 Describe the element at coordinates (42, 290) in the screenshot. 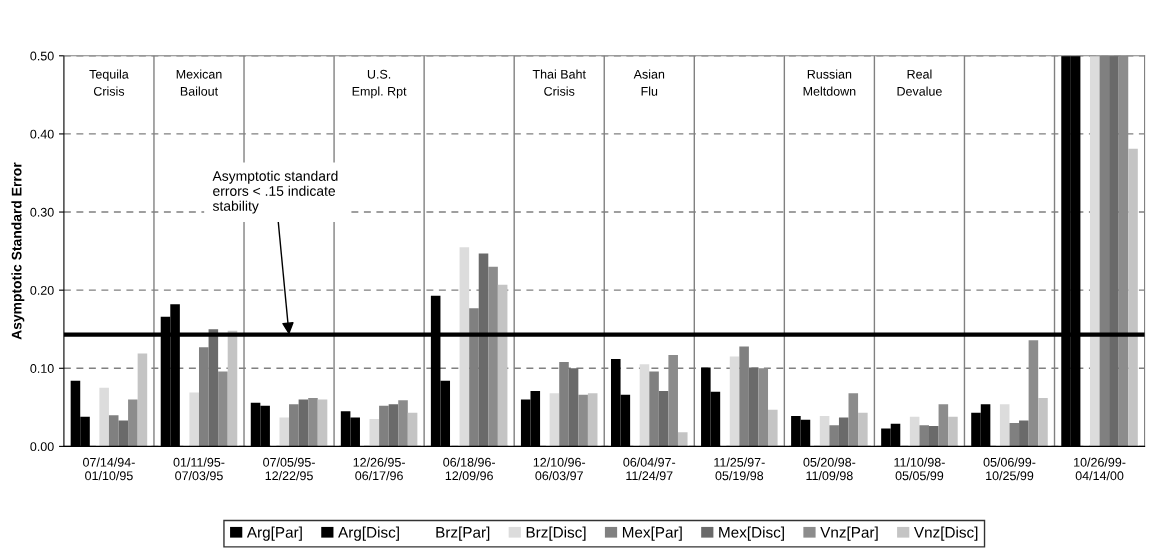

I see `y-tick-label: 0.20` at that location.